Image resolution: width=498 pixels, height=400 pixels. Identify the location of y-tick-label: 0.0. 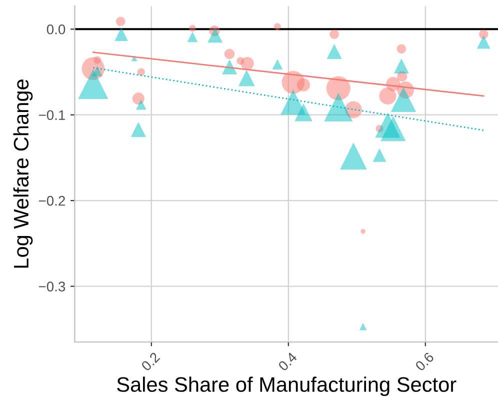
(56, 29).